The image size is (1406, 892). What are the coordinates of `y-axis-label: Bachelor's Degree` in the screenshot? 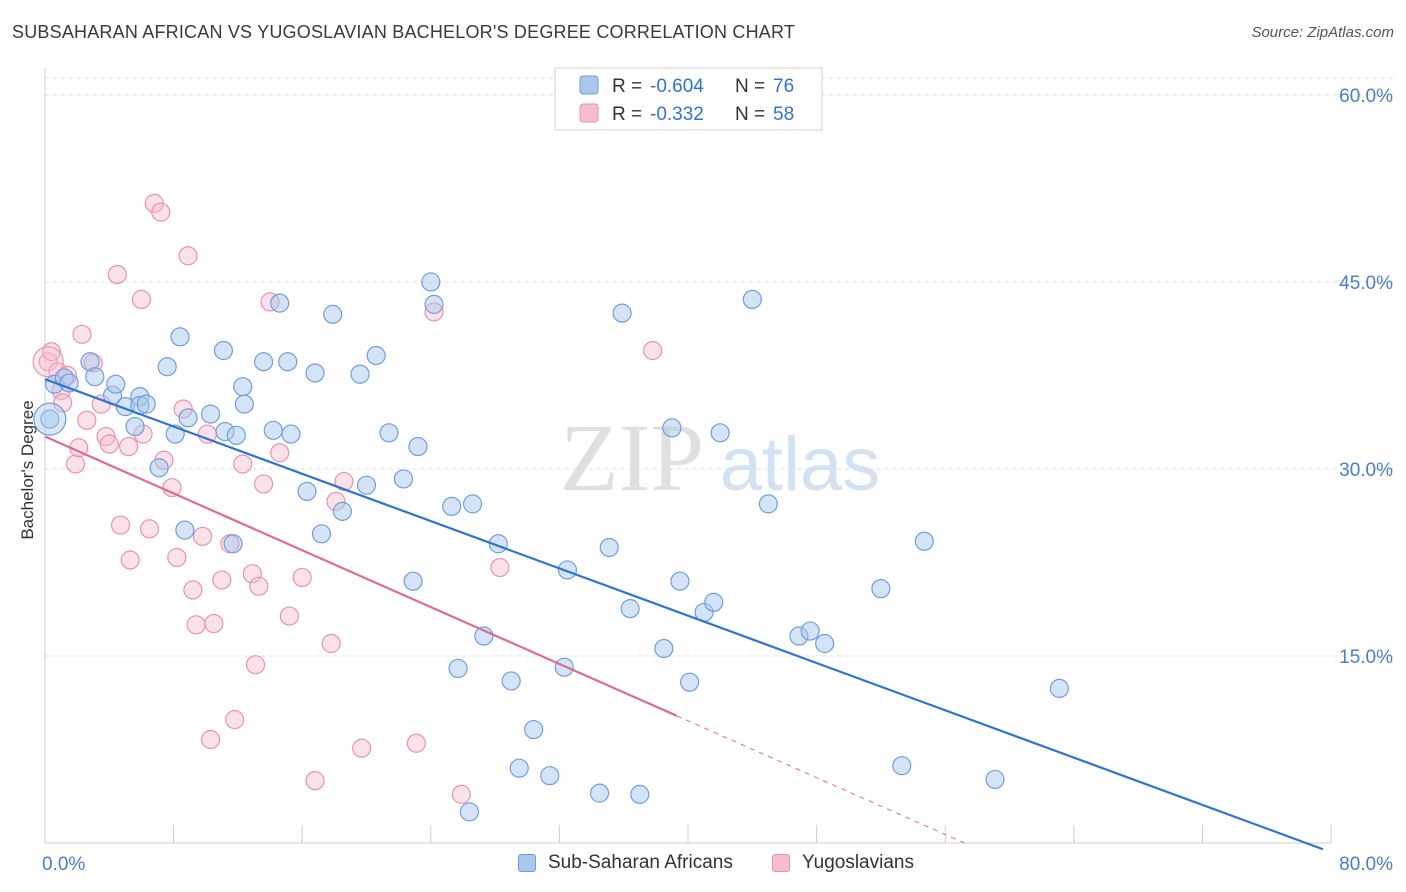 It's located at (27, 469).